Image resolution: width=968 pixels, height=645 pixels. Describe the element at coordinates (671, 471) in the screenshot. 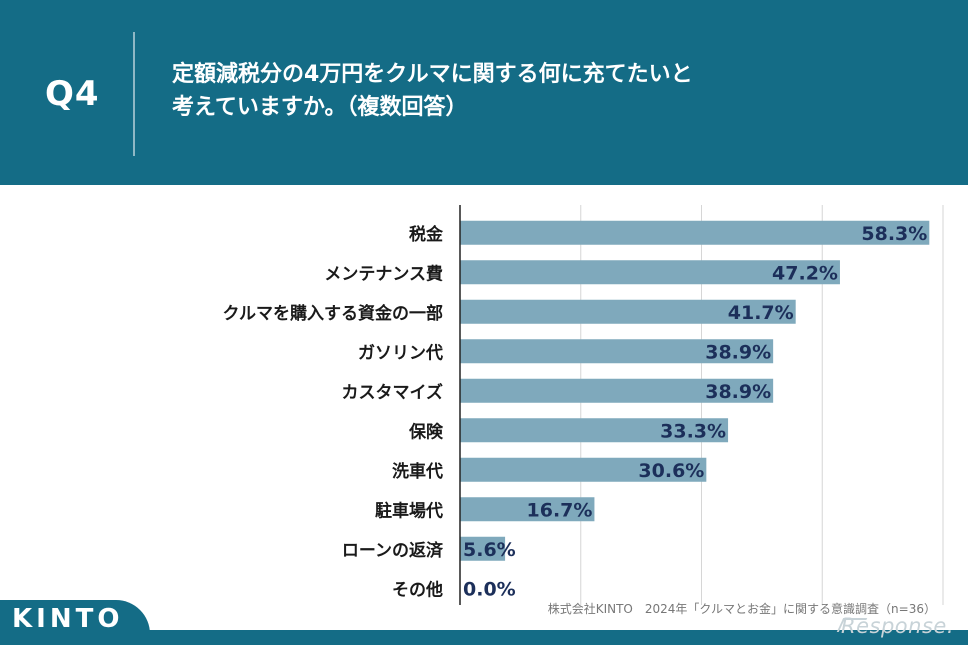

I see `data-label: 30.6%` at that location.